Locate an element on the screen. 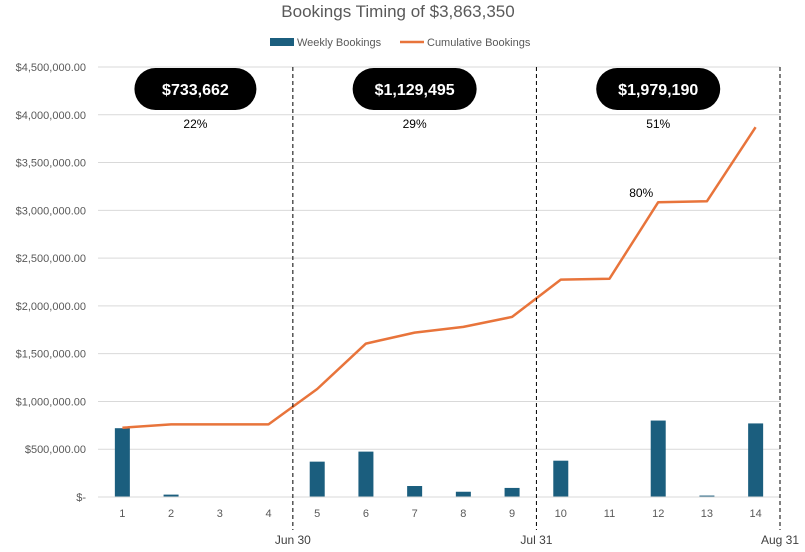 This screenshot has height=552, width=805. period-percent: 22% is located at coordinates (195, 124).